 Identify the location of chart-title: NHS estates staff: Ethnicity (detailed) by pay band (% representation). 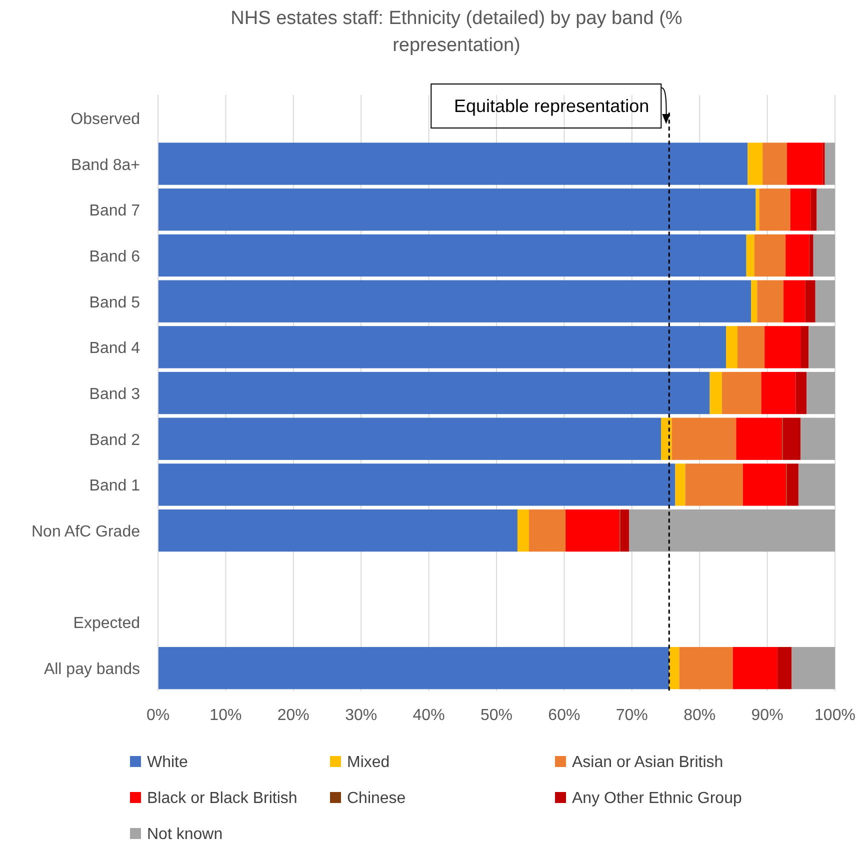
(456, 32).